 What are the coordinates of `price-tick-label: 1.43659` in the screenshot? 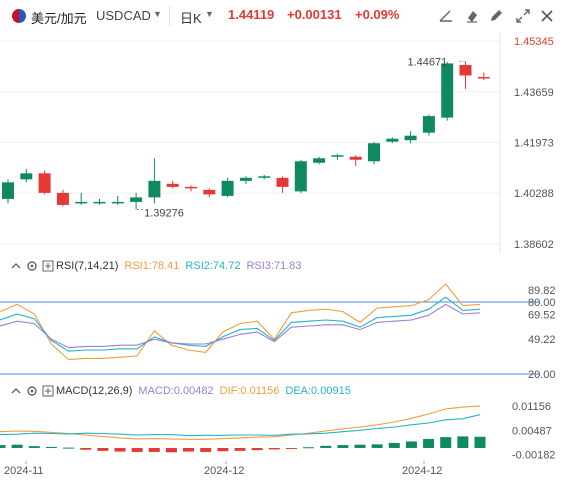 It's located at (534, 93).